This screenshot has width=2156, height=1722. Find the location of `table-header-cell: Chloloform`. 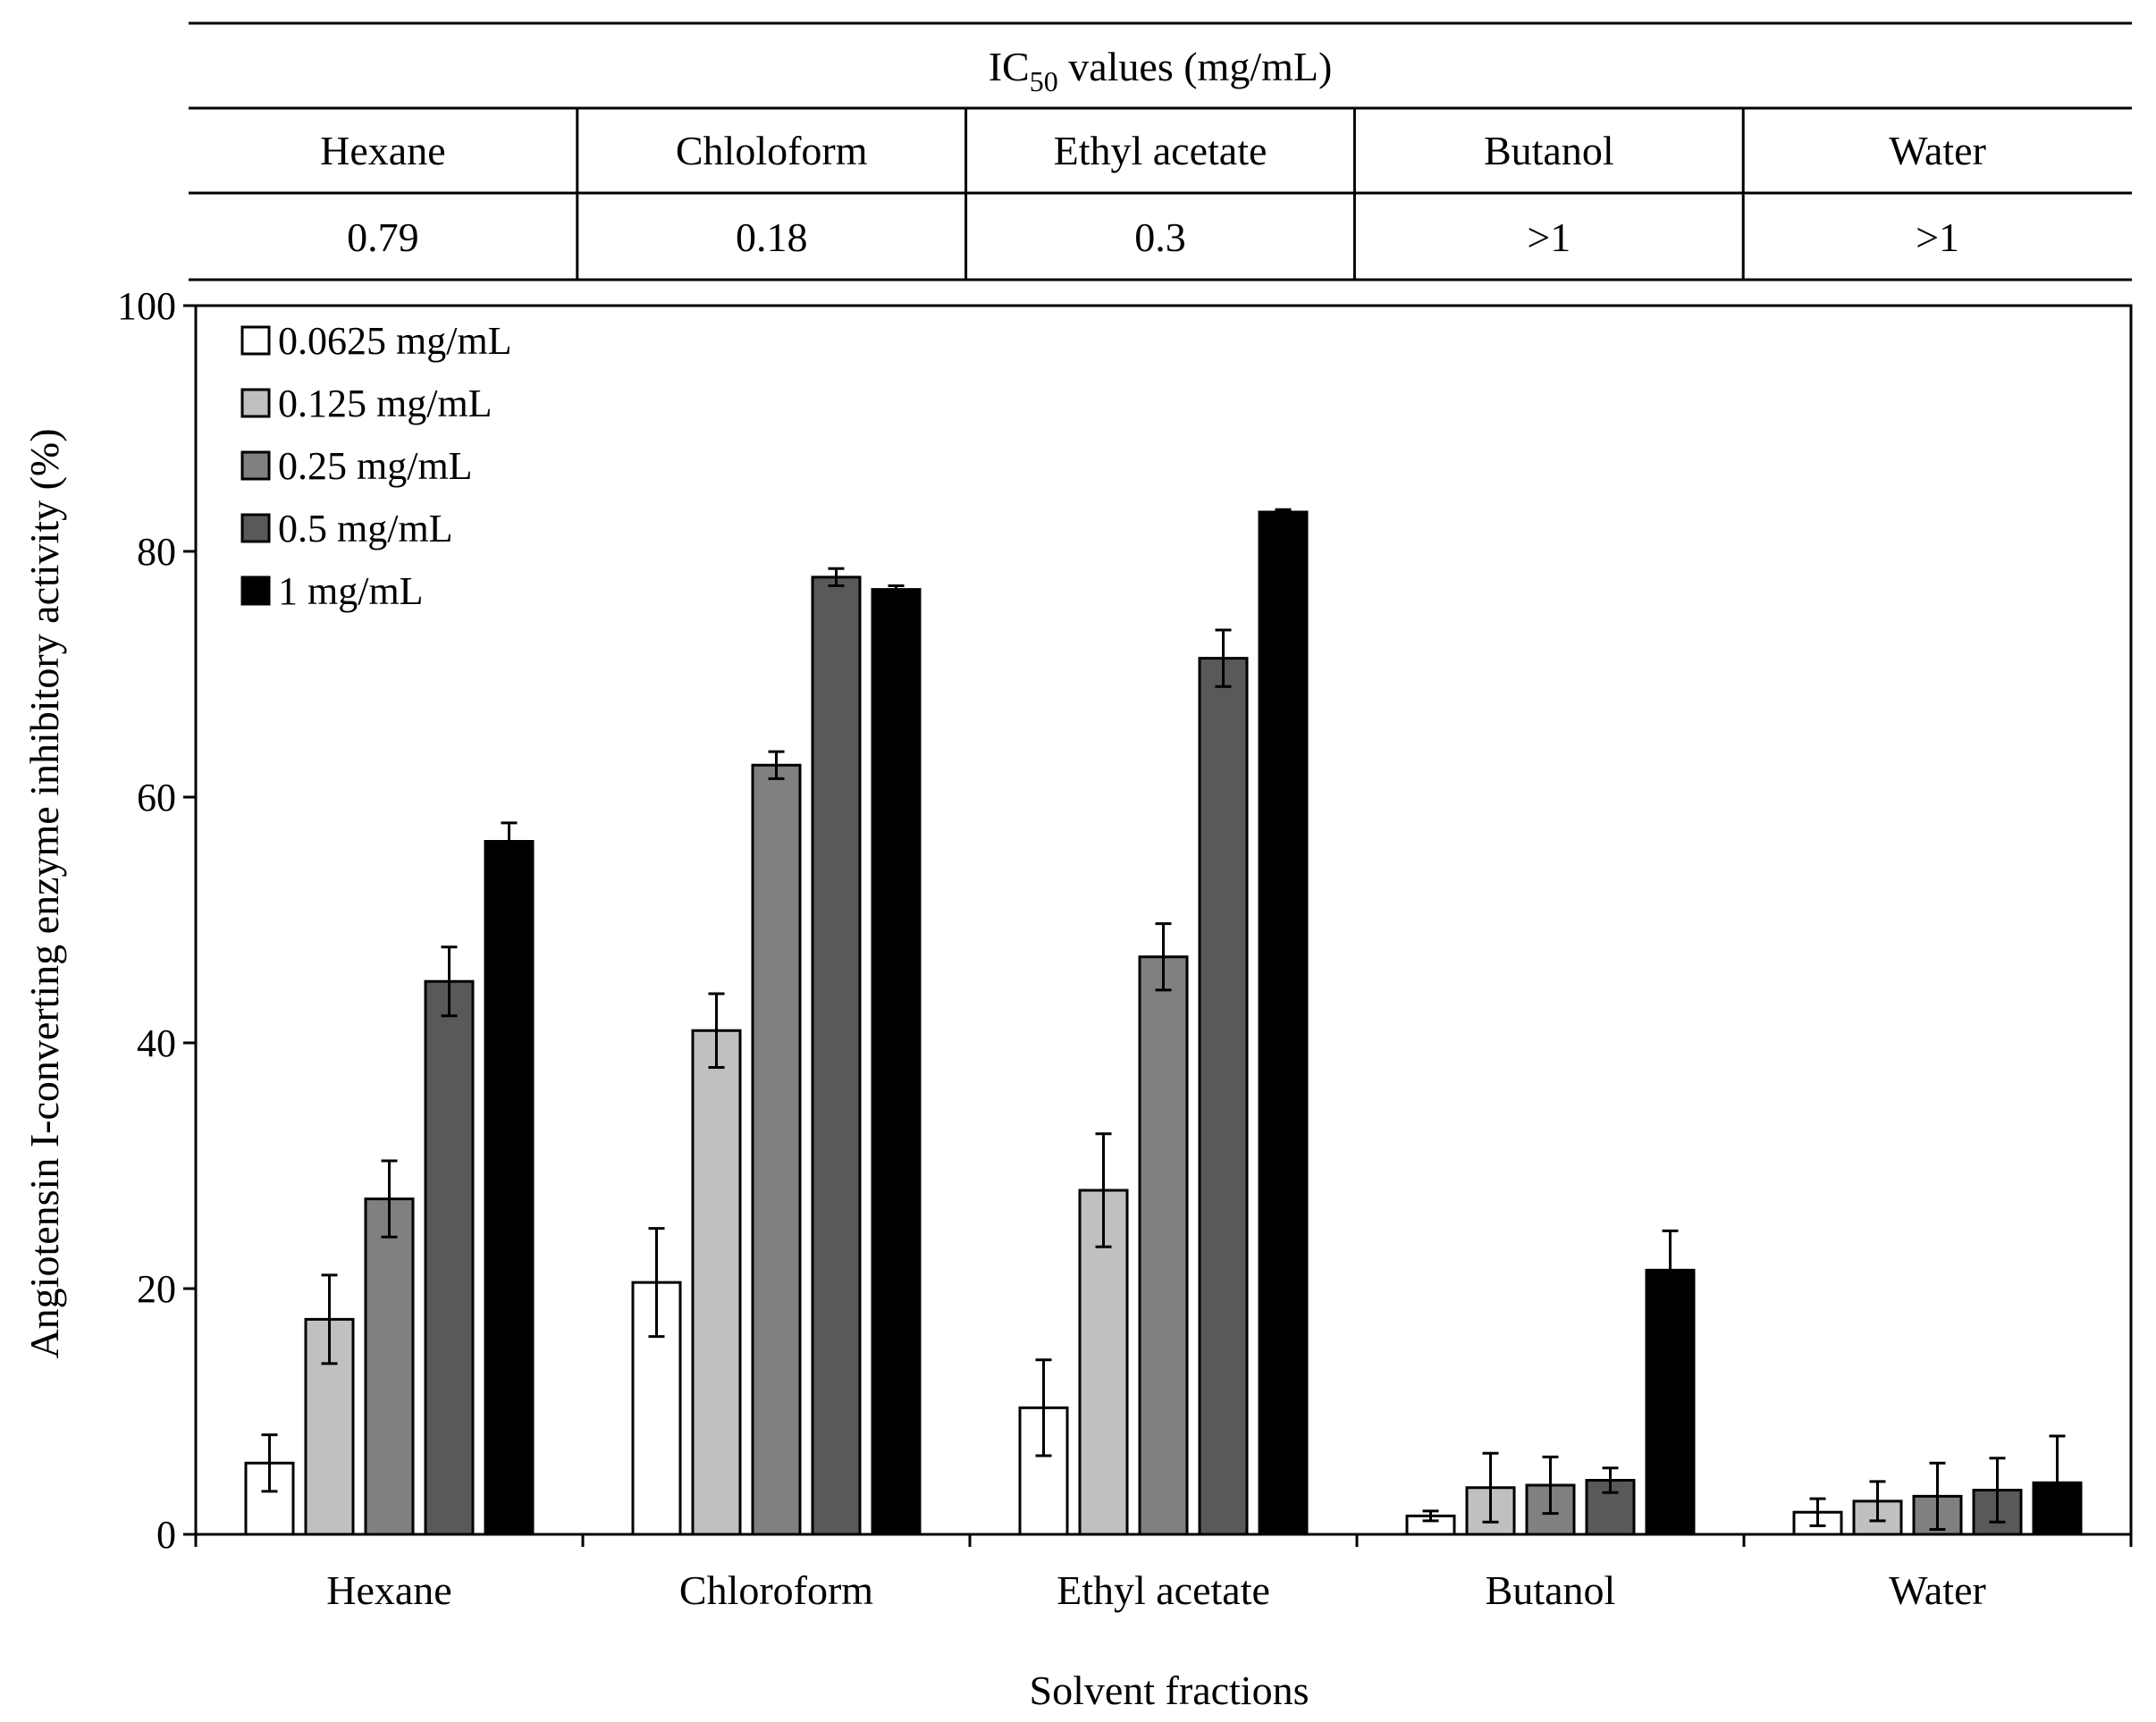

table-header-cell: Chloloform is located at coordinates (772, 150).